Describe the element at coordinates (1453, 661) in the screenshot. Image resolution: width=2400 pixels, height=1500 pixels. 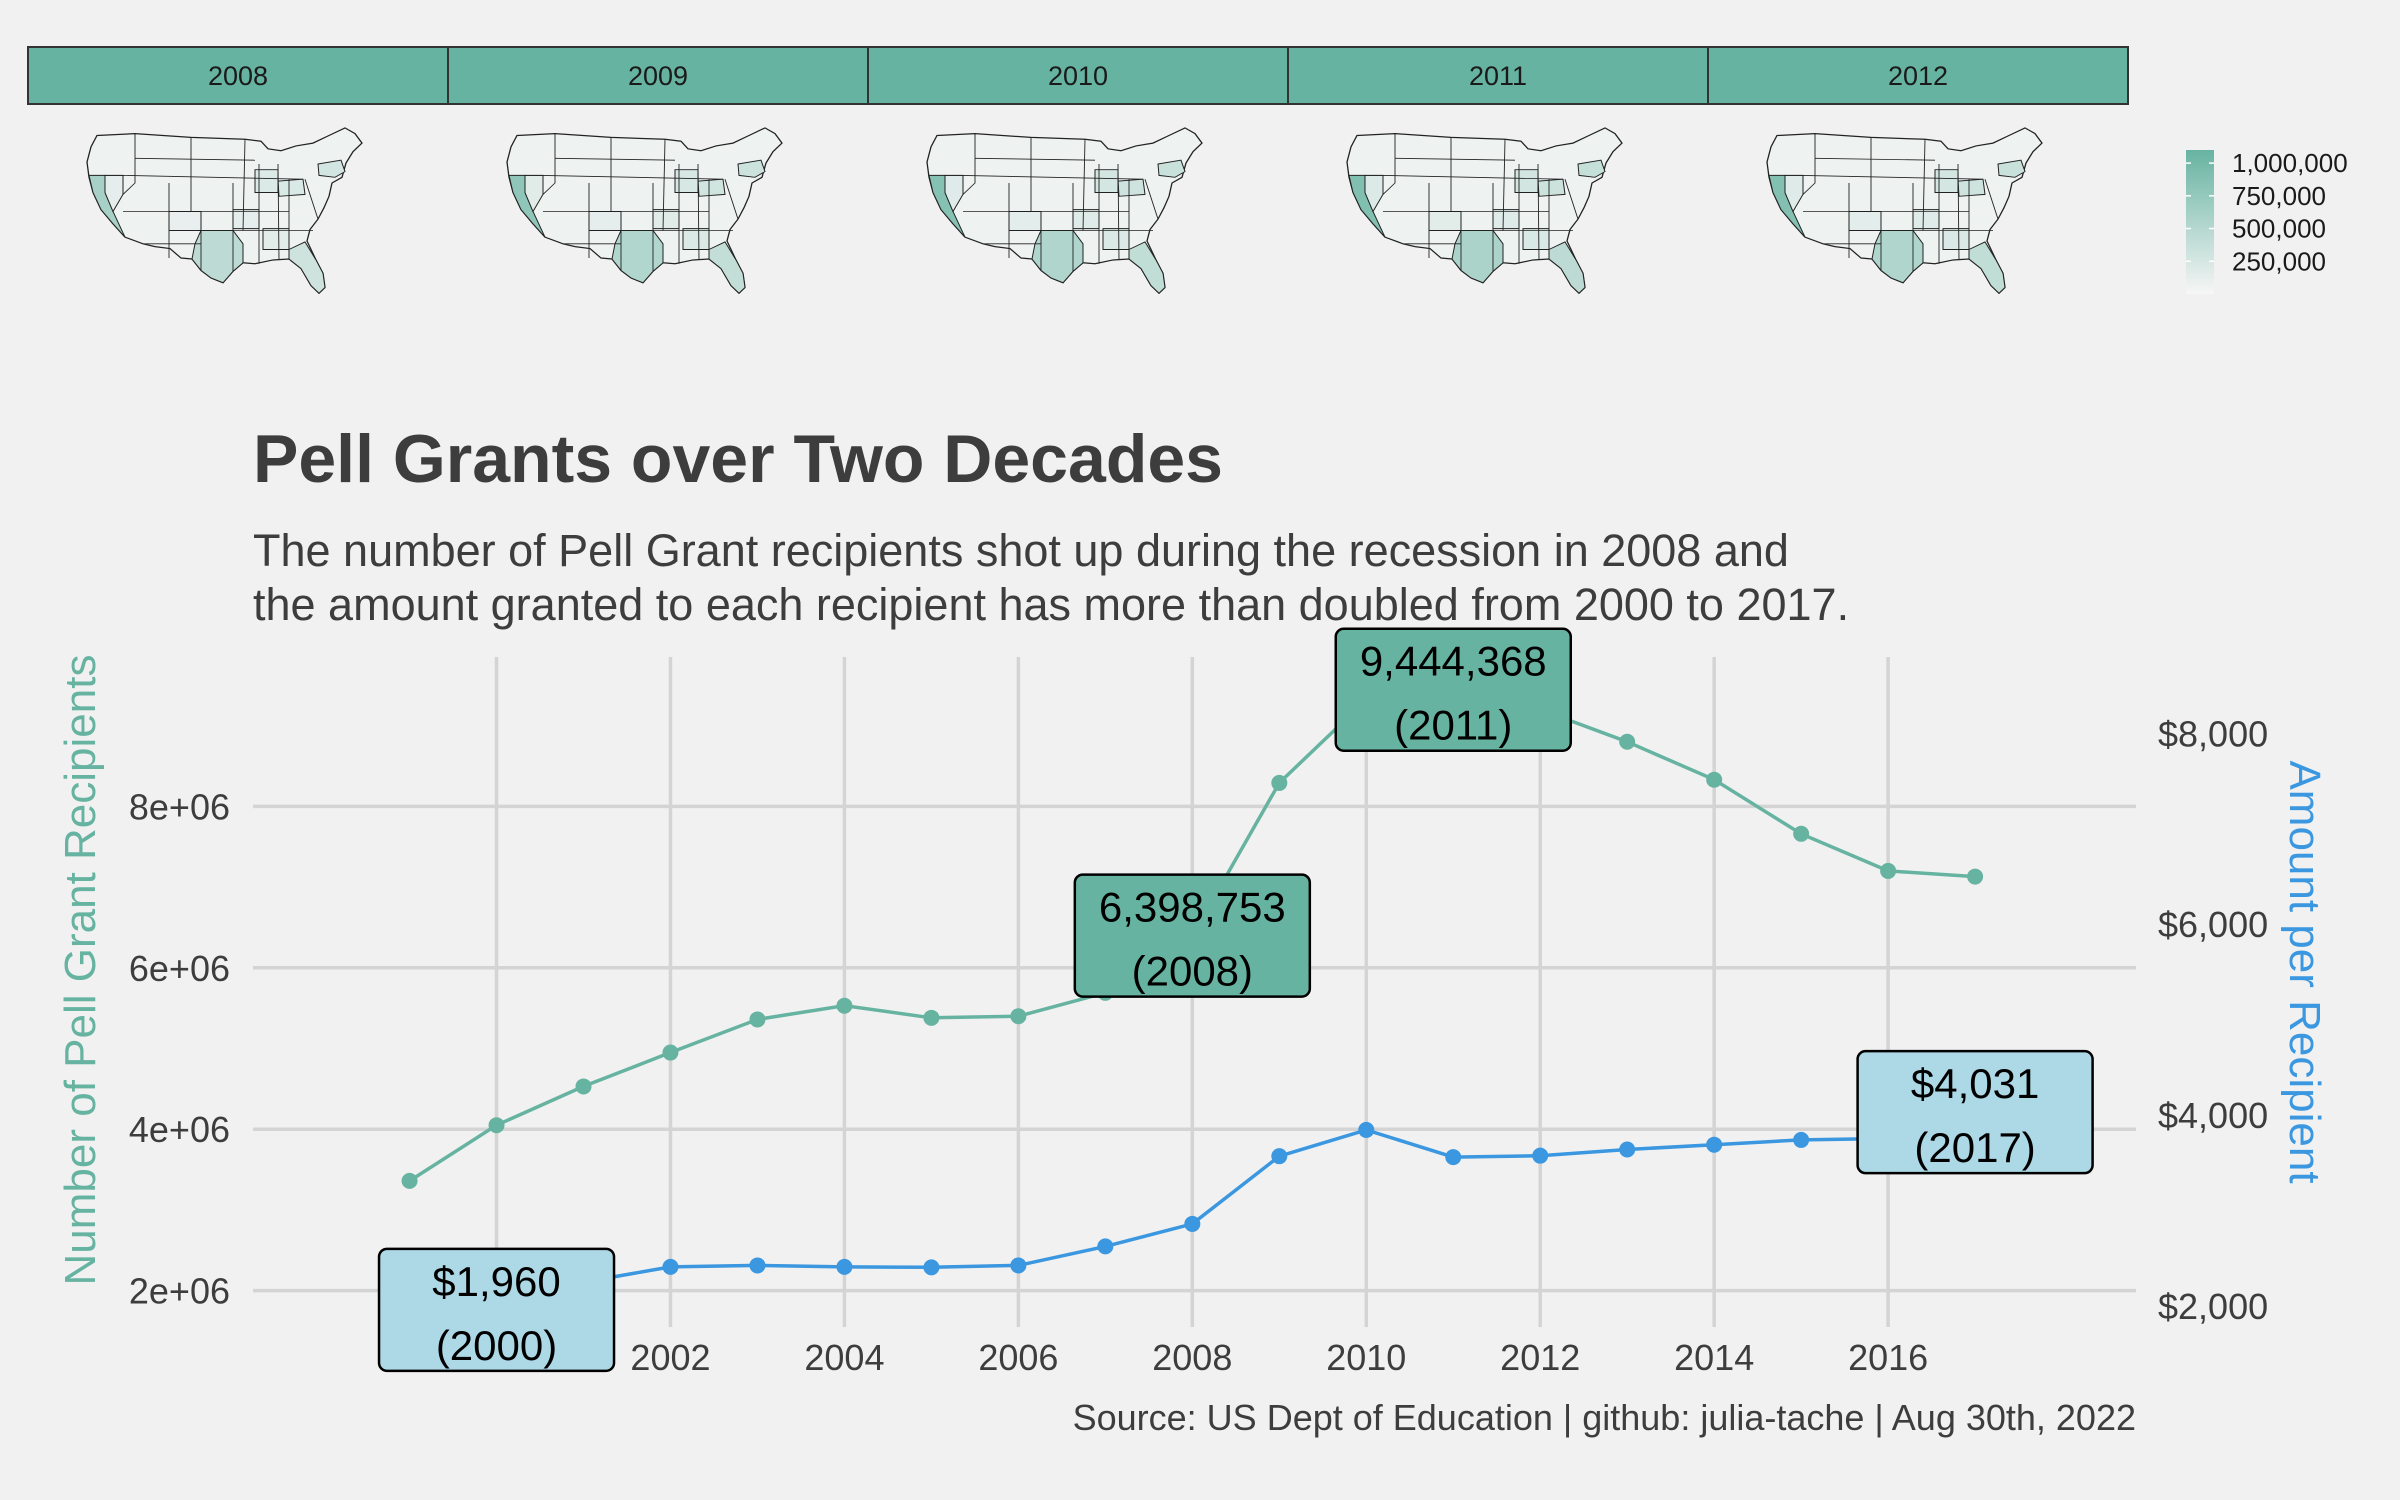
I see `annotation-text: 9,444,368` at that location.